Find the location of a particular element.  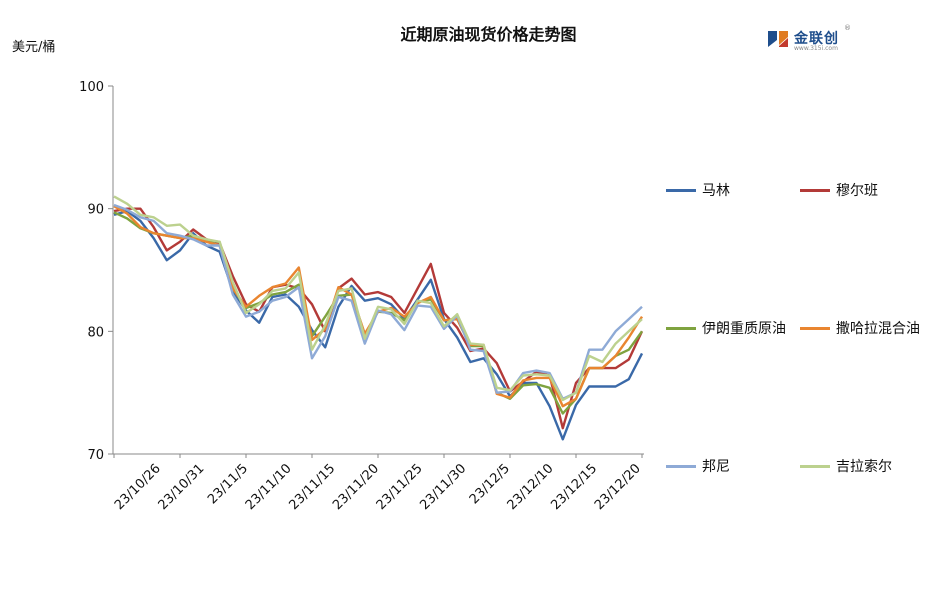

legend-label: 邦尼 is located at coordinates (716, 467).